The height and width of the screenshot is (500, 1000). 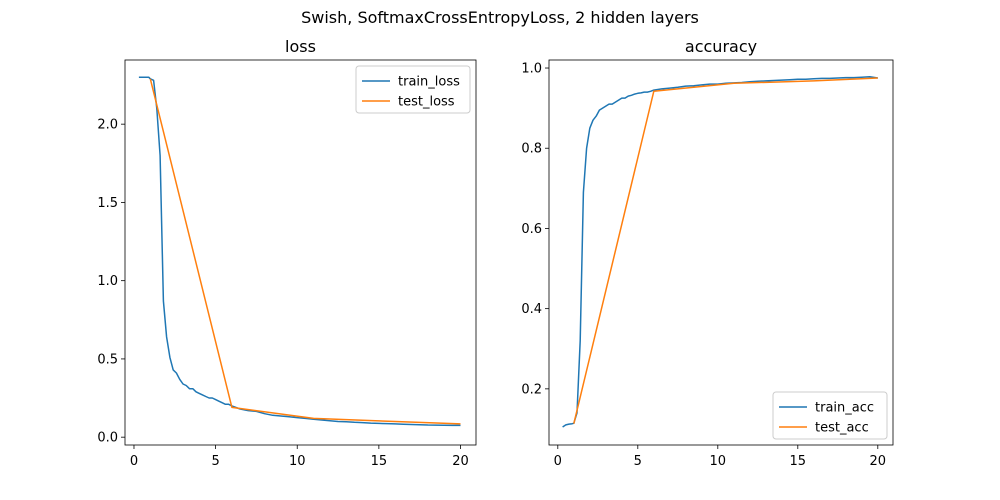 I want to click on y-tick-label: 0.2, so click(x=531, y=389).